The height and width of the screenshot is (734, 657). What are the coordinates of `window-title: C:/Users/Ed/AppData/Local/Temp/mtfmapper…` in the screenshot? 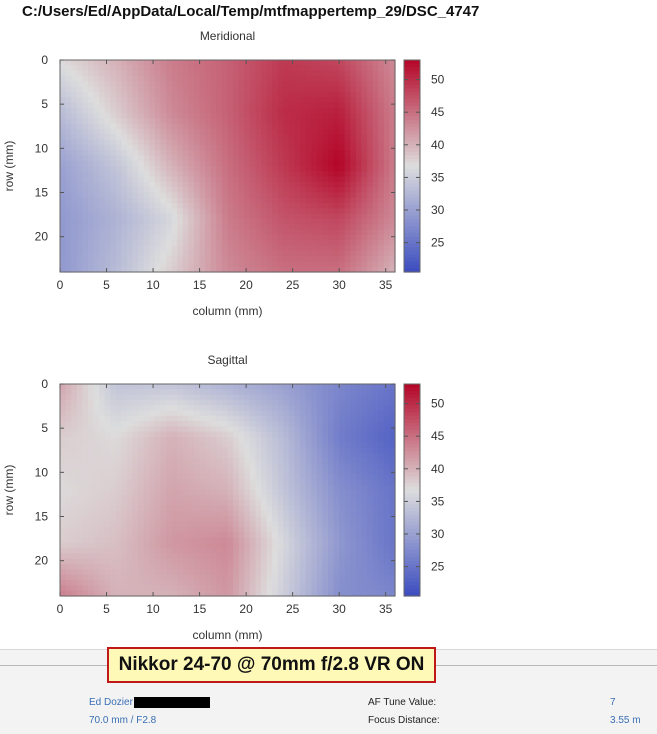 It's located at (250, 11).